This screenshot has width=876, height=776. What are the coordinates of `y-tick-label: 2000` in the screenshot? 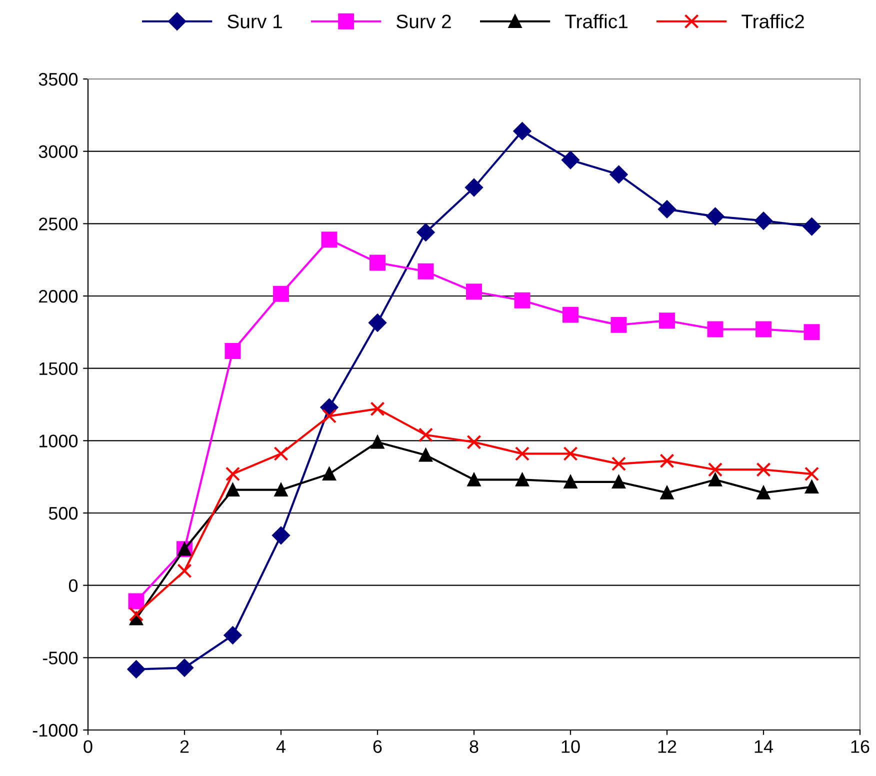 It's located at (58, 296).